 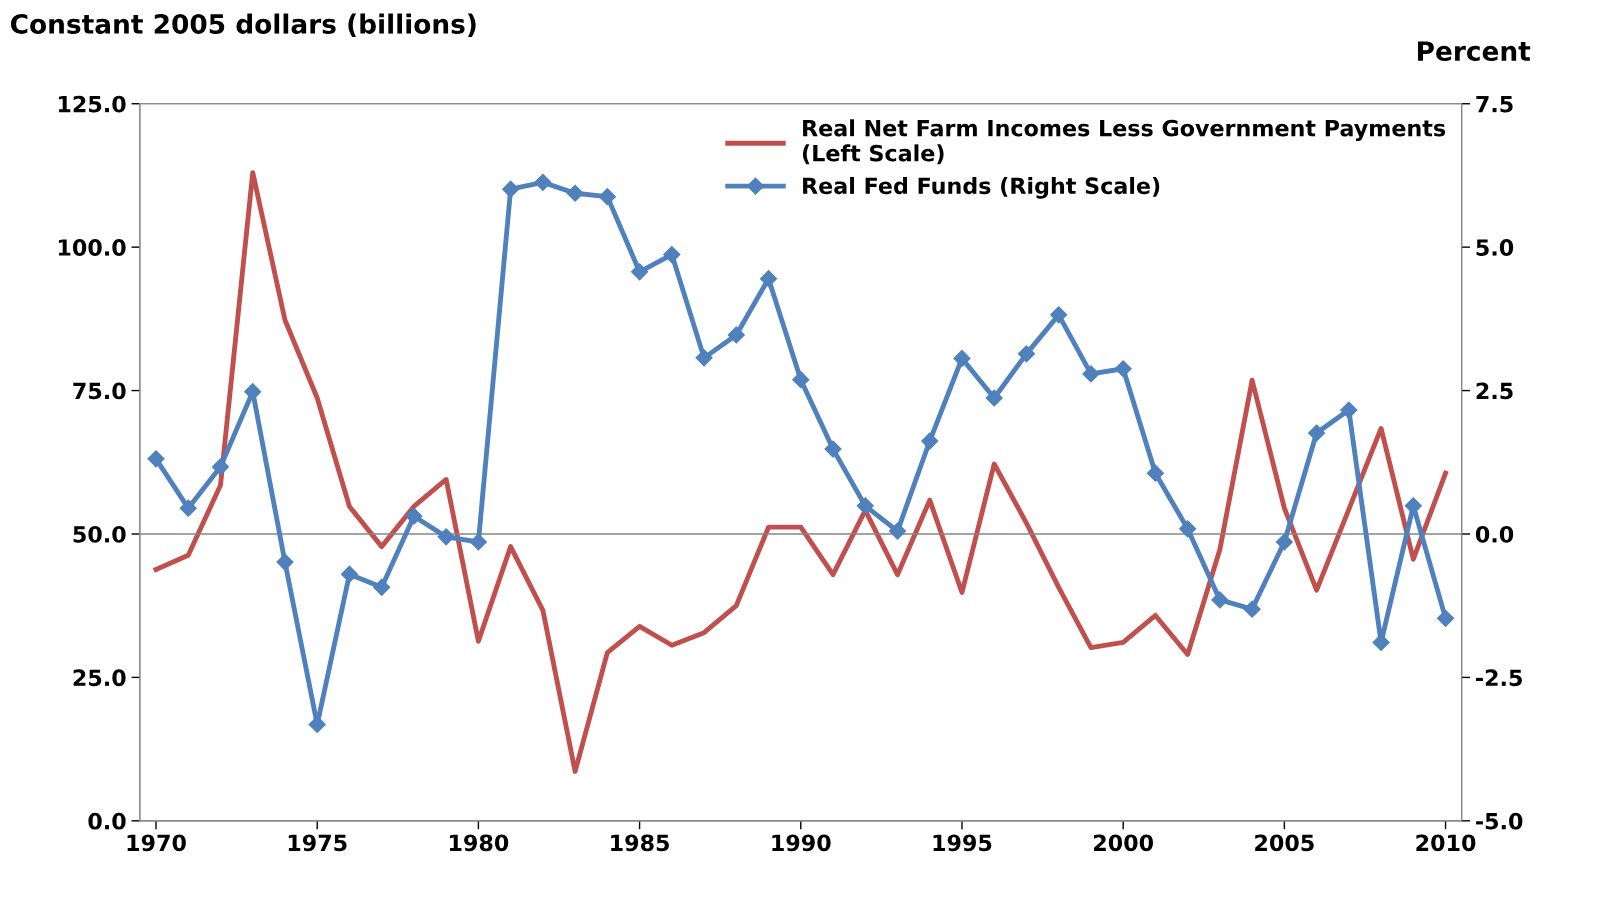 What do you see at coordinates (1499, 821) in the screenshot?
I see `y2-tick-label: -5.0` at bounding box center [1499, 821].